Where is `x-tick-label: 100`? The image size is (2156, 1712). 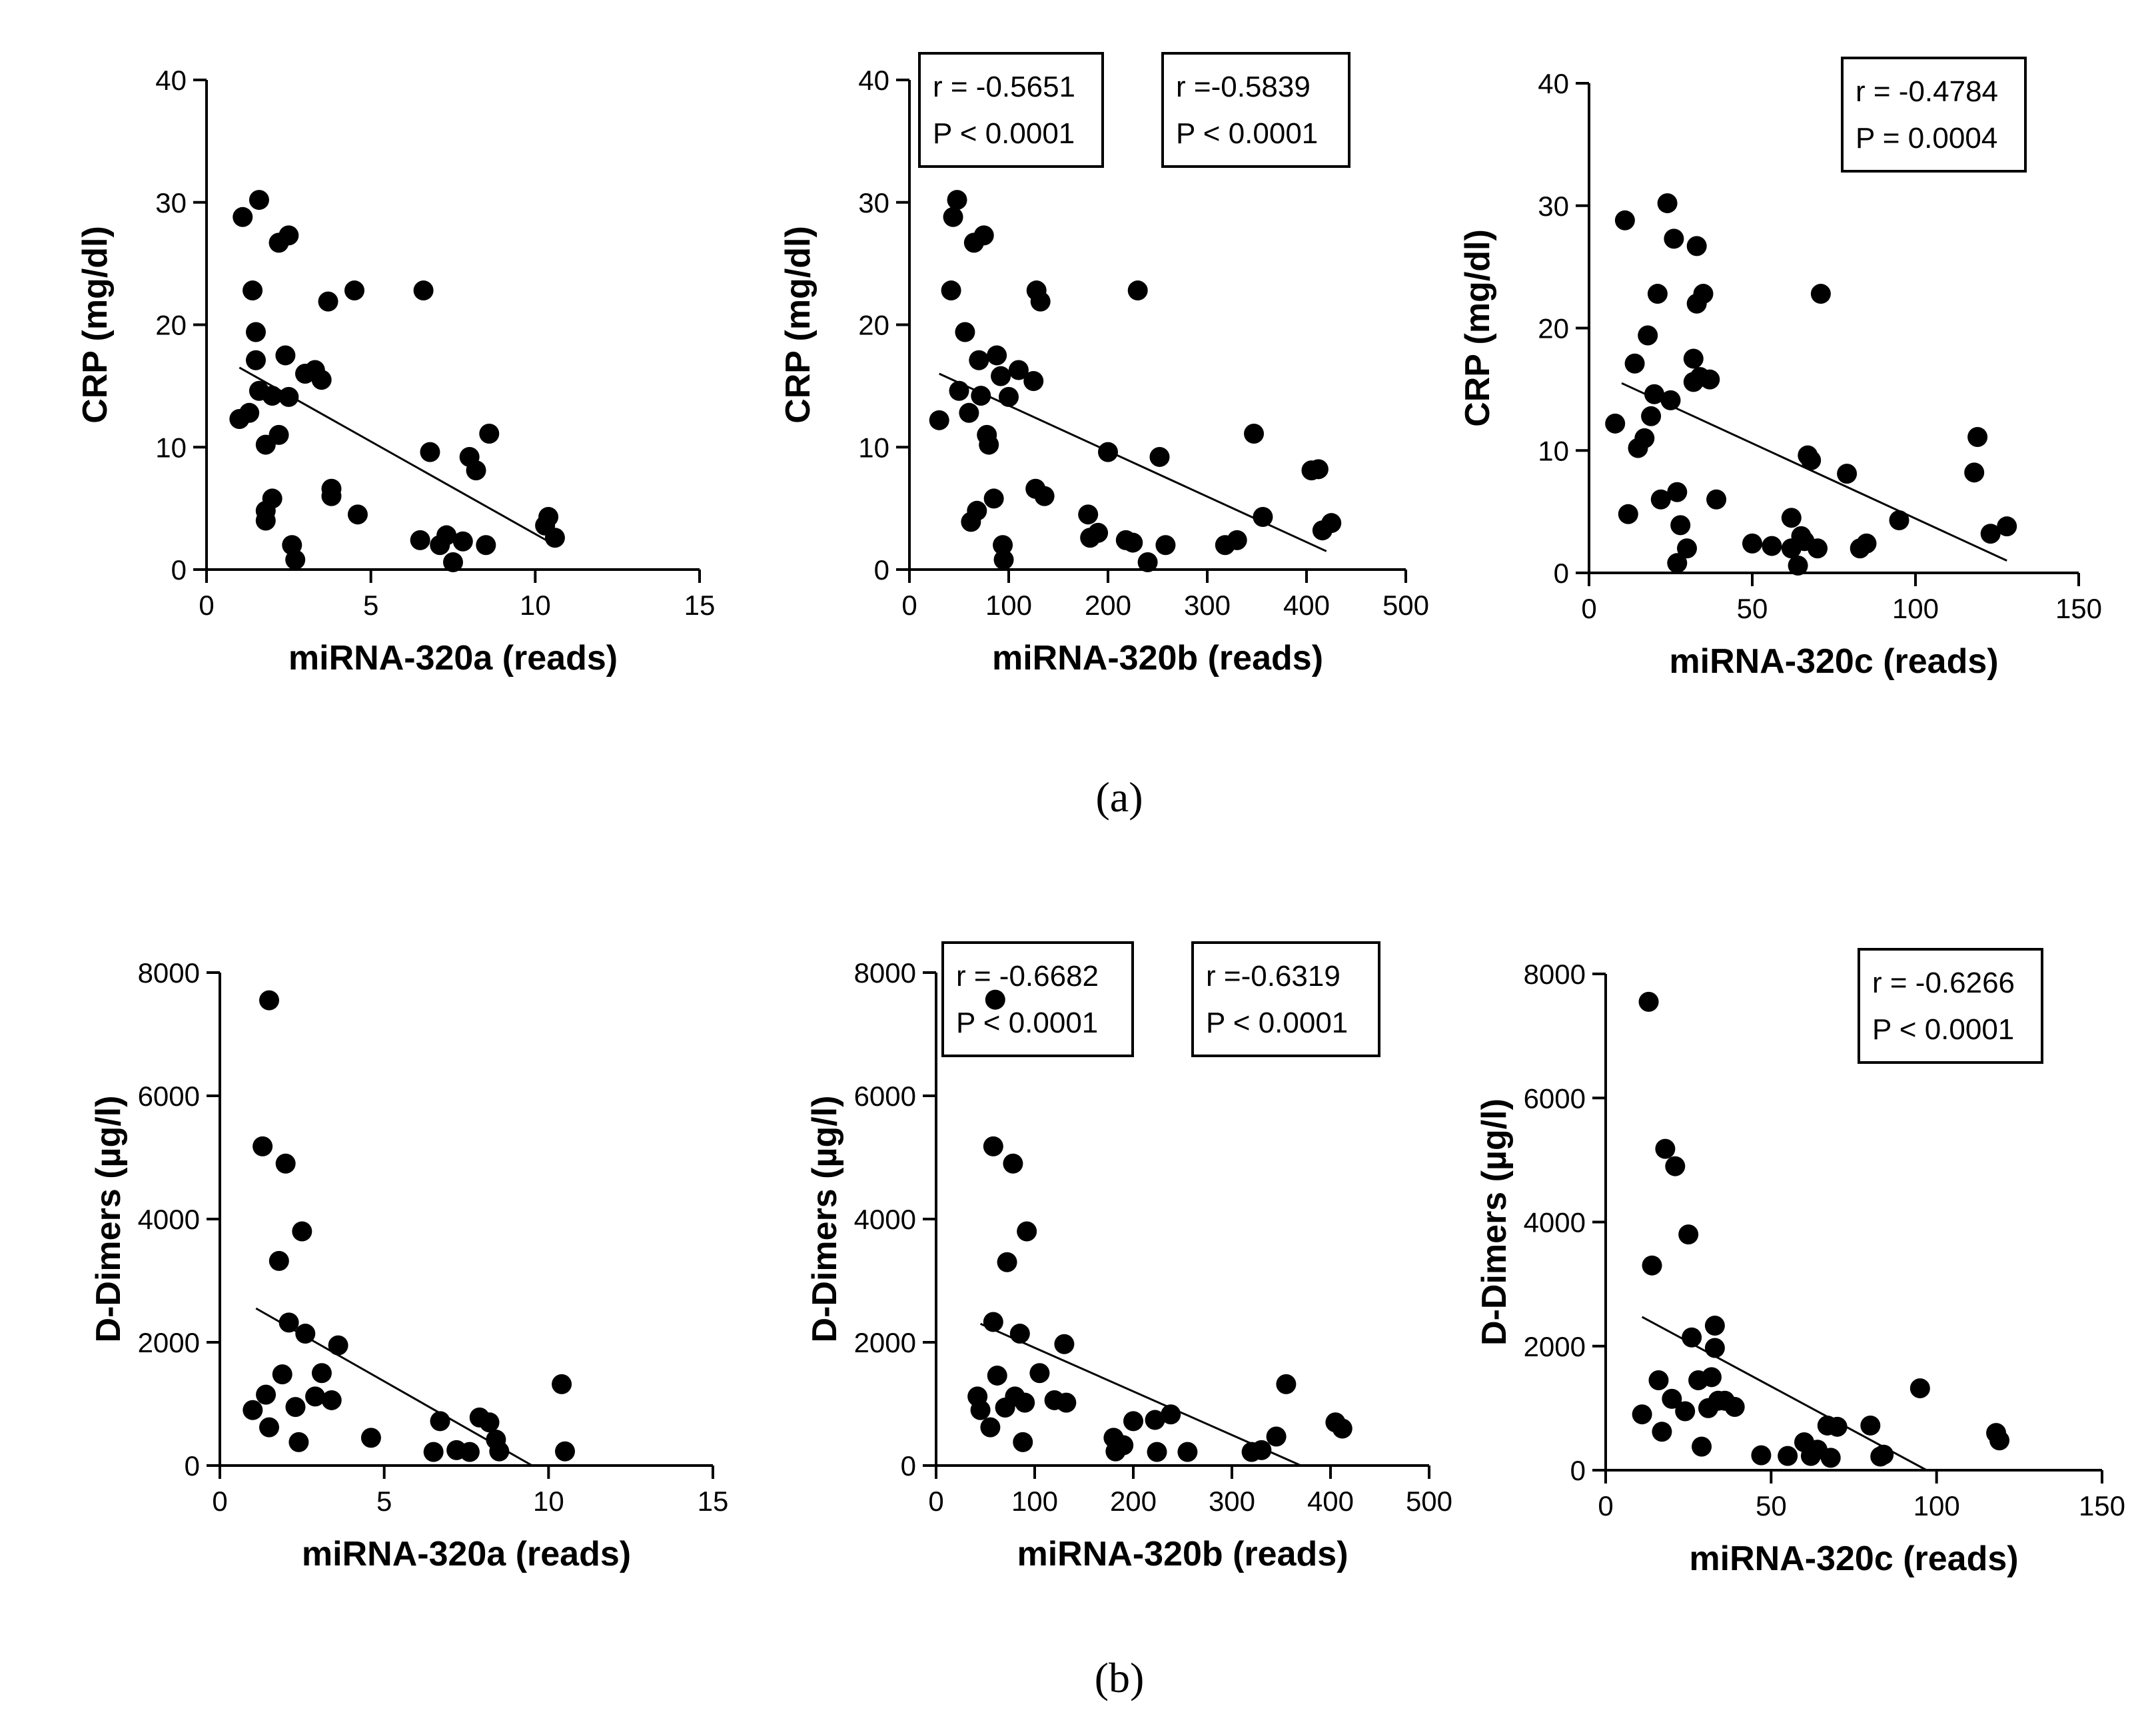
x-tick-label: 100 is located at coordinates (1009, 605).